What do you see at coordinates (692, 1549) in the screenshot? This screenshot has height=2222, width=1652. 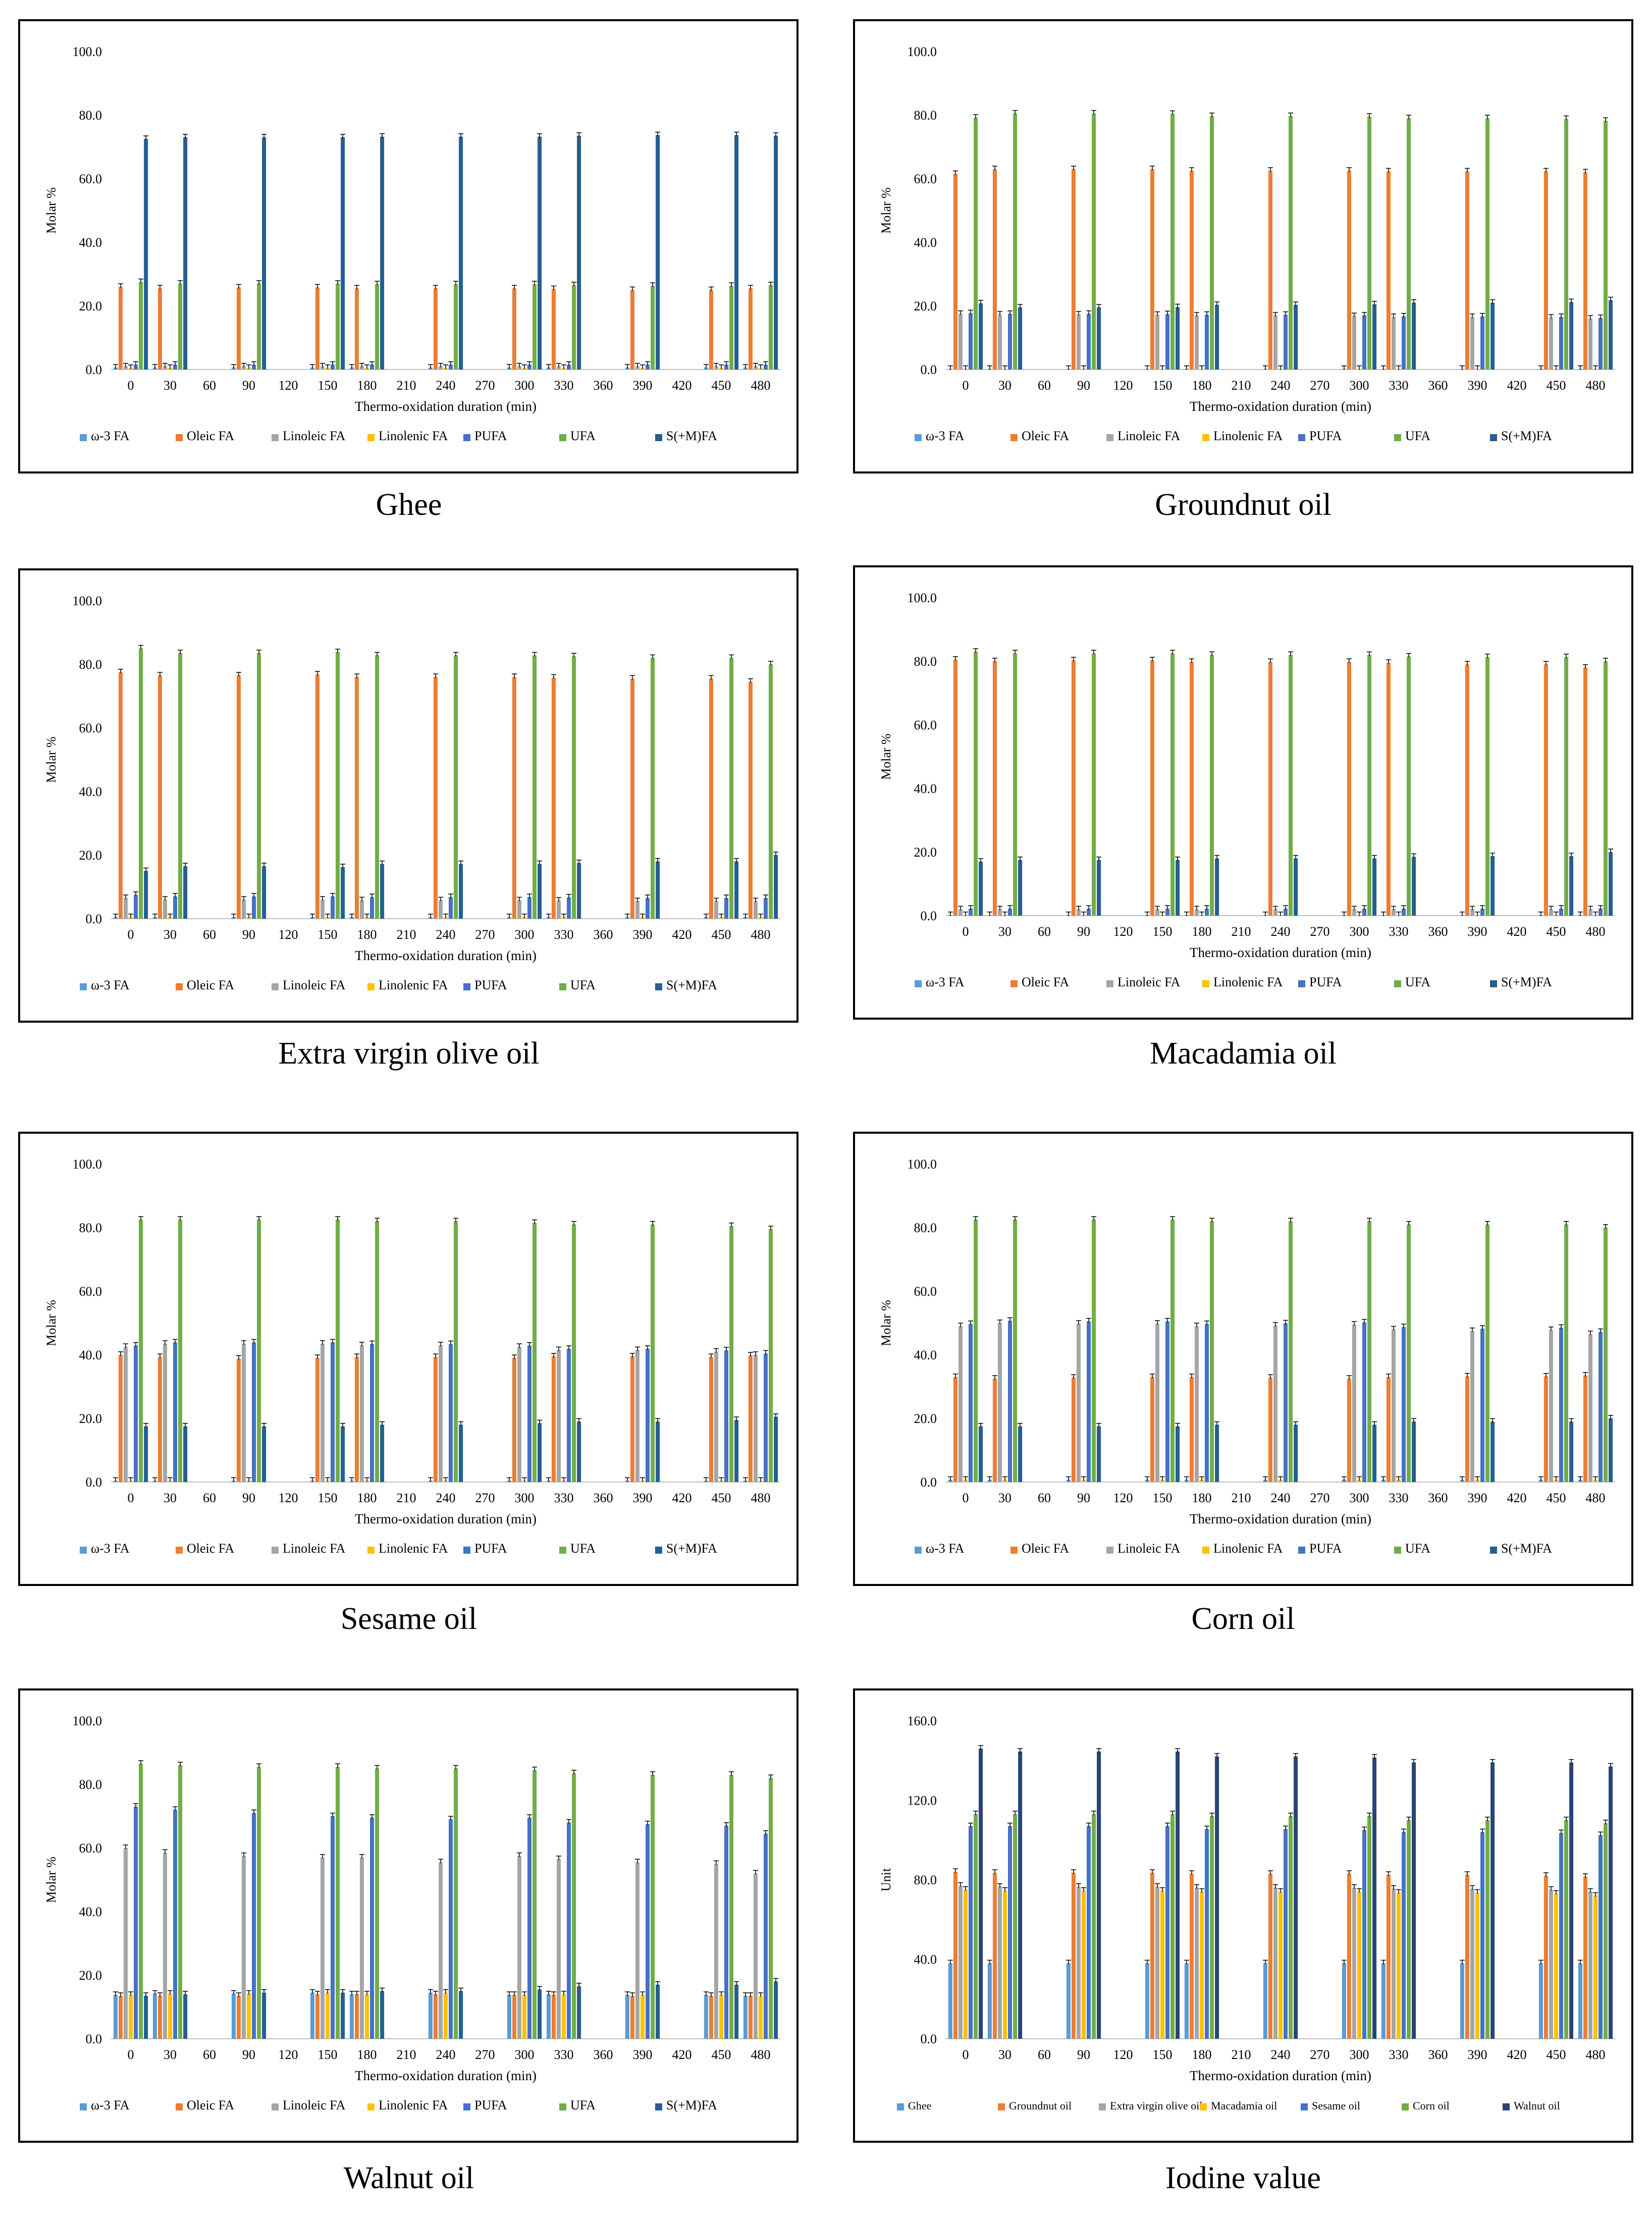 I see `legend-label: S(+M)FA` at bounding box center [692, 1549].